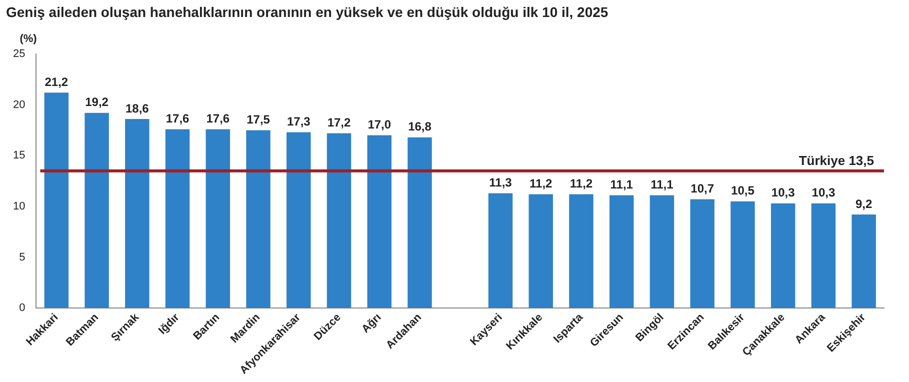 Image resolution: width=909 pixels, height=382 pixels. I want to click on y-tick-label: 15, so click(19, 156).